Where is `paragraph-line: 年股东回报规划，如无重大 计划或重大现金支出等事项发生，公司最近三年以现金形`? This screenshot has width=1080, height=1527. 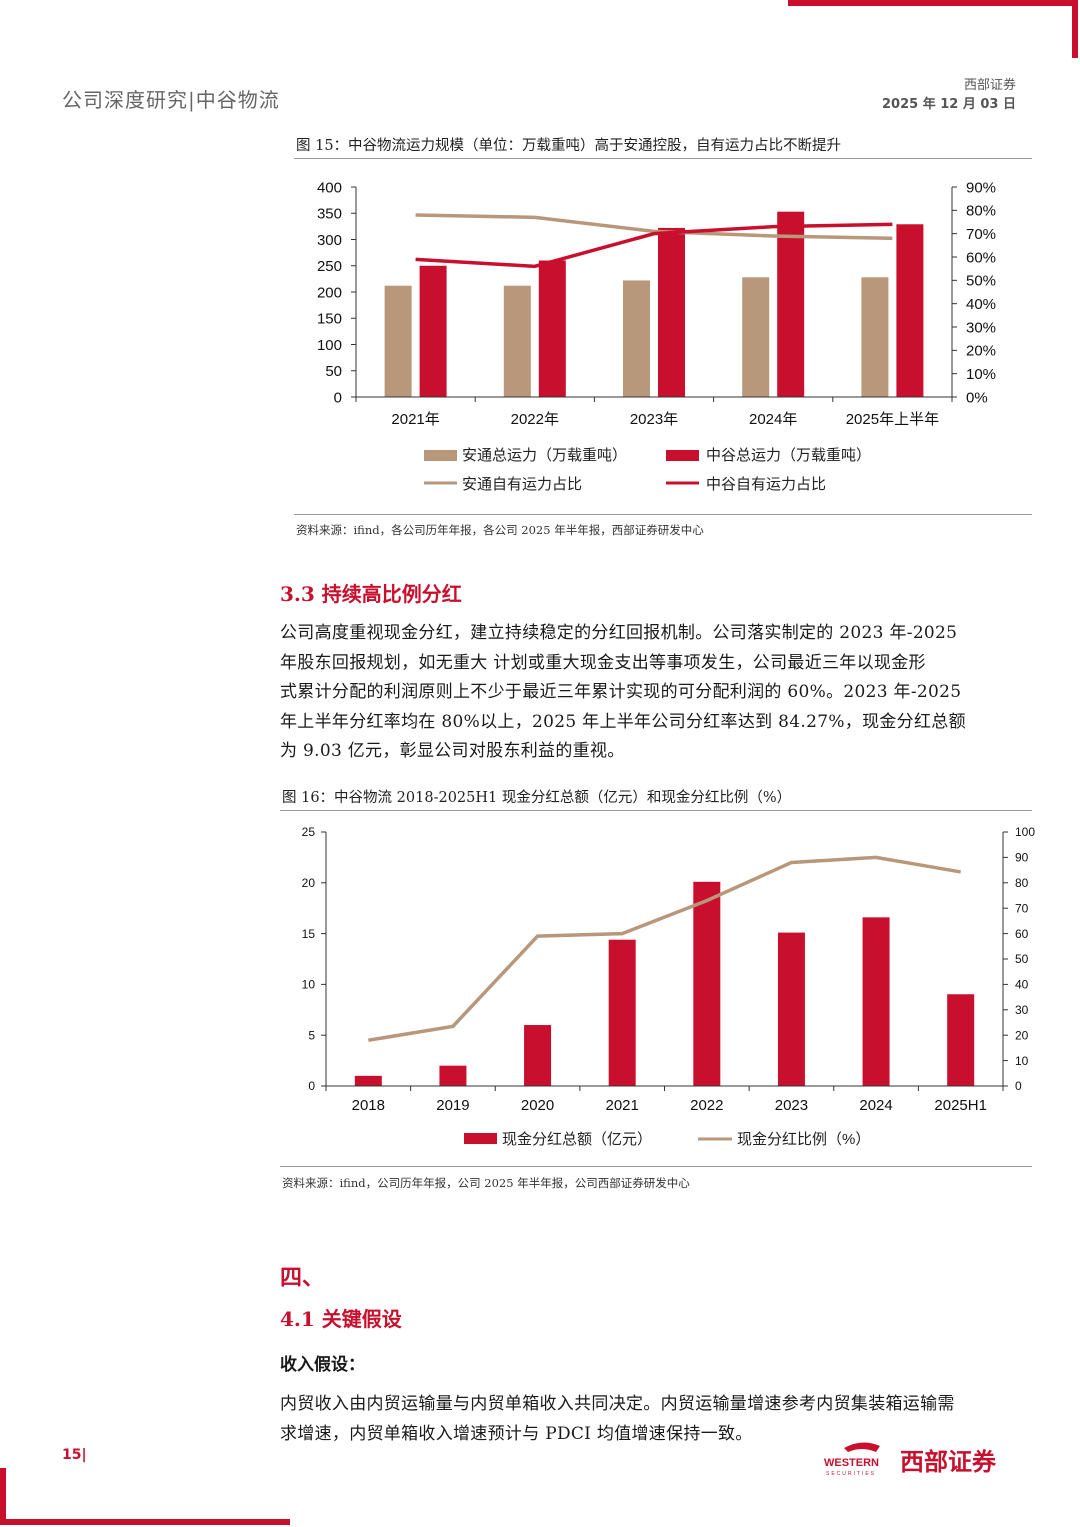
paragraph-line: 年股东回报规划，如无重大 计划或重大现金支出等事项发生，公司最近三年以现金形 is located at coordinates (603, 662).